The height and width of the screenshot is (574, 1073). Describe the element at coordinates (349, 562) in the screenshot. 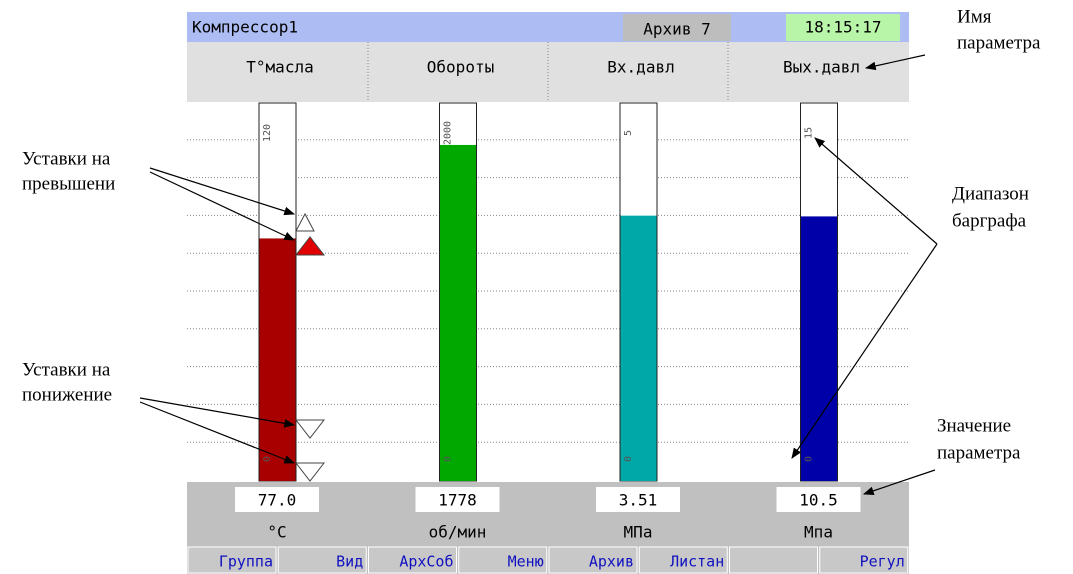

I see `button-label: Вид` at that location.